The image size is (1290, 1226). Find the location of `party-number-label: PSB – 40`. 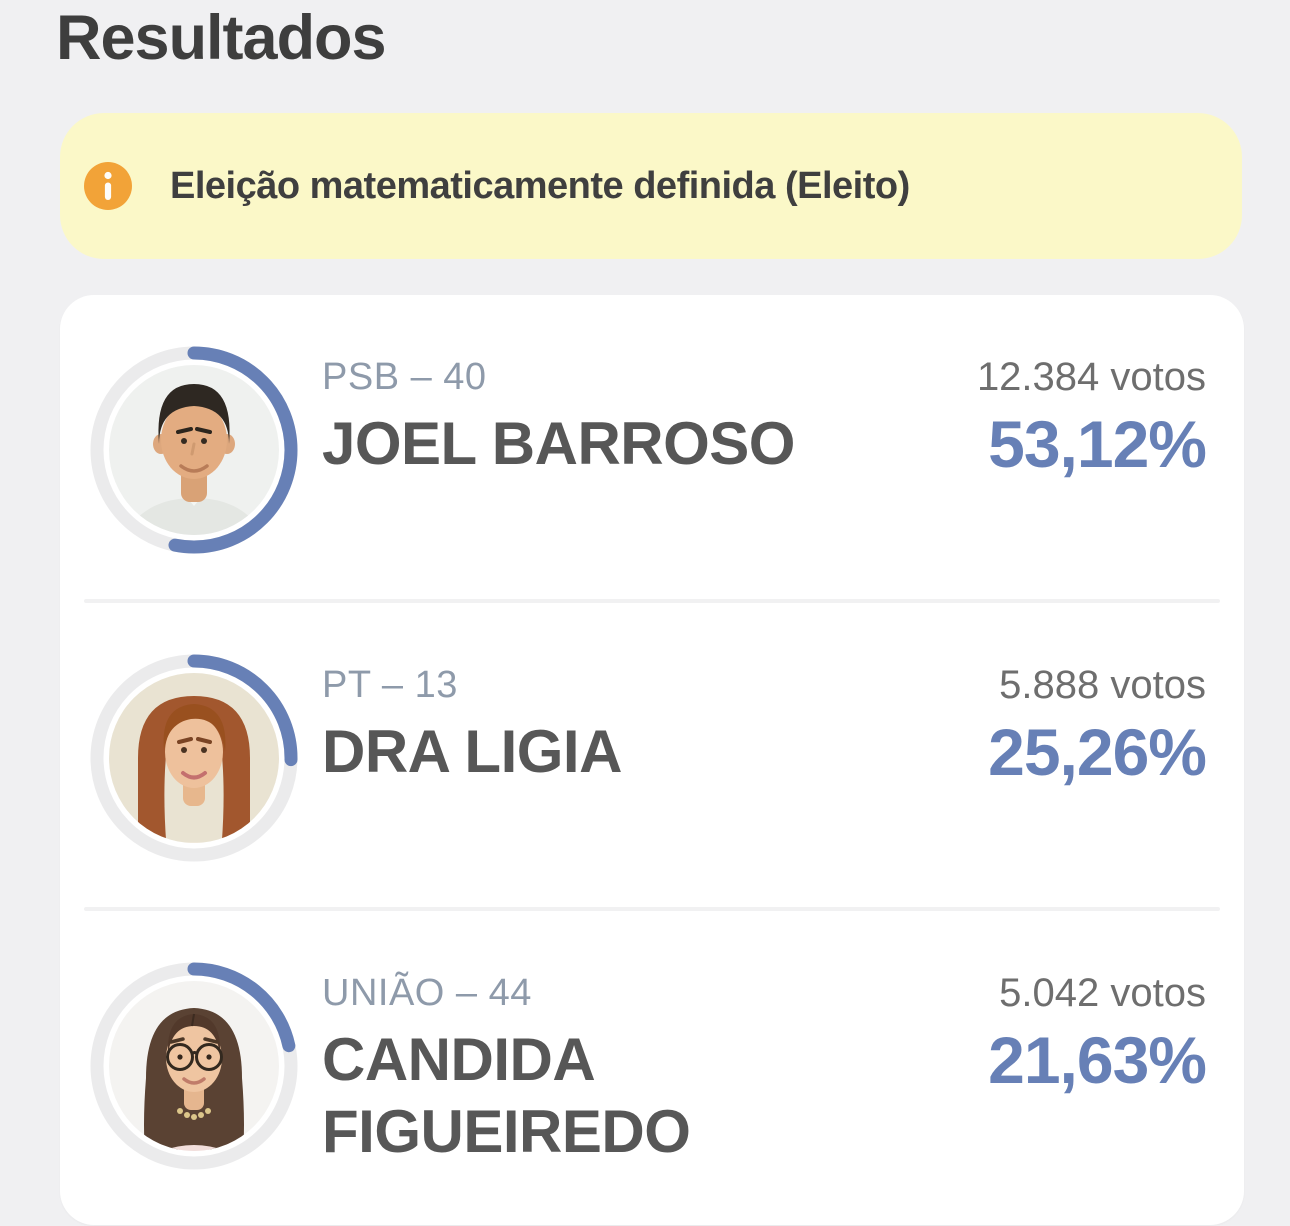

party-number-label: PSB – 40 is located at coordinates (404, 377).